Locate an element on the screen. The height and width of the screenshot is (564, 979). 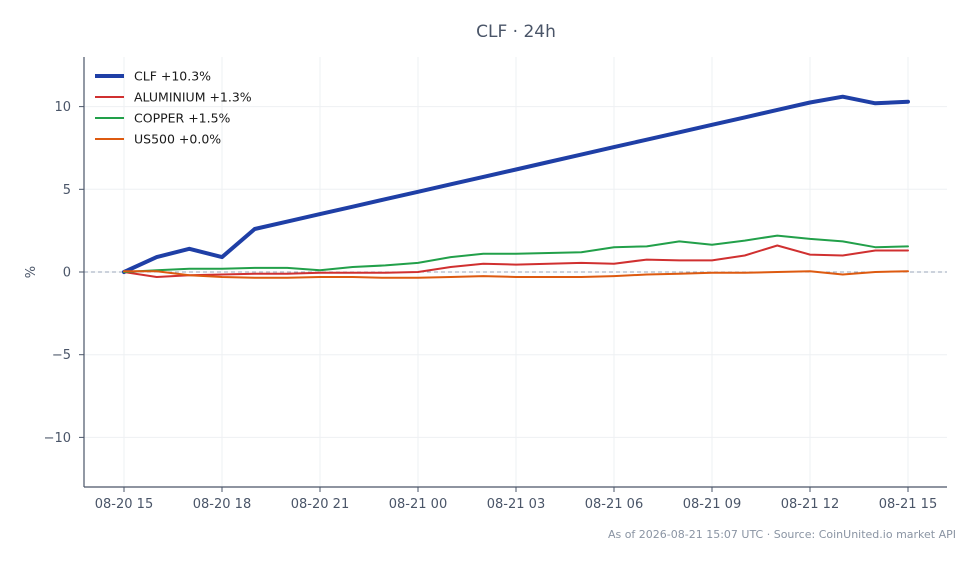
series-line-us500 is located at coordinates (516, 274).